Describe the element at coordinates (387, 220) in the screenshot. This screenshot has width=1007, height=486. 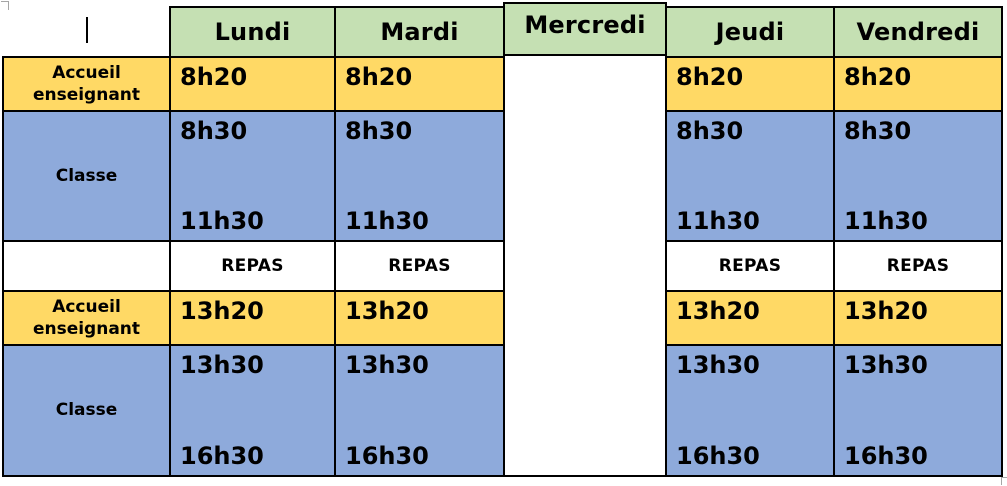
I see `cell-mardi-classe-am-end: 11h30` at that location.